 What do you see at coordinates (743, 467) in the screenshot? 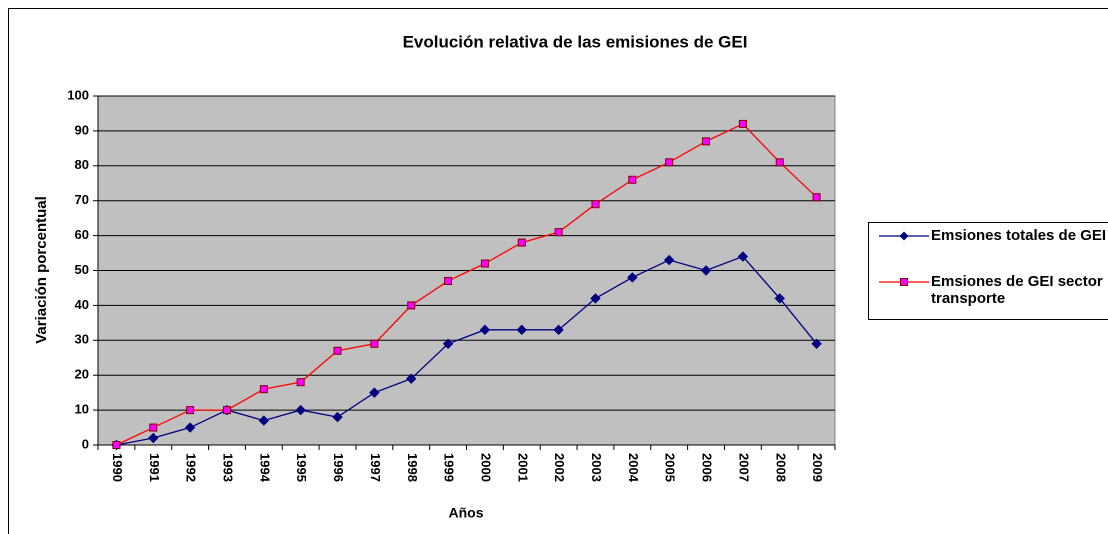
I see `x-tick-label: 2007` at bounding box center [743, 467].